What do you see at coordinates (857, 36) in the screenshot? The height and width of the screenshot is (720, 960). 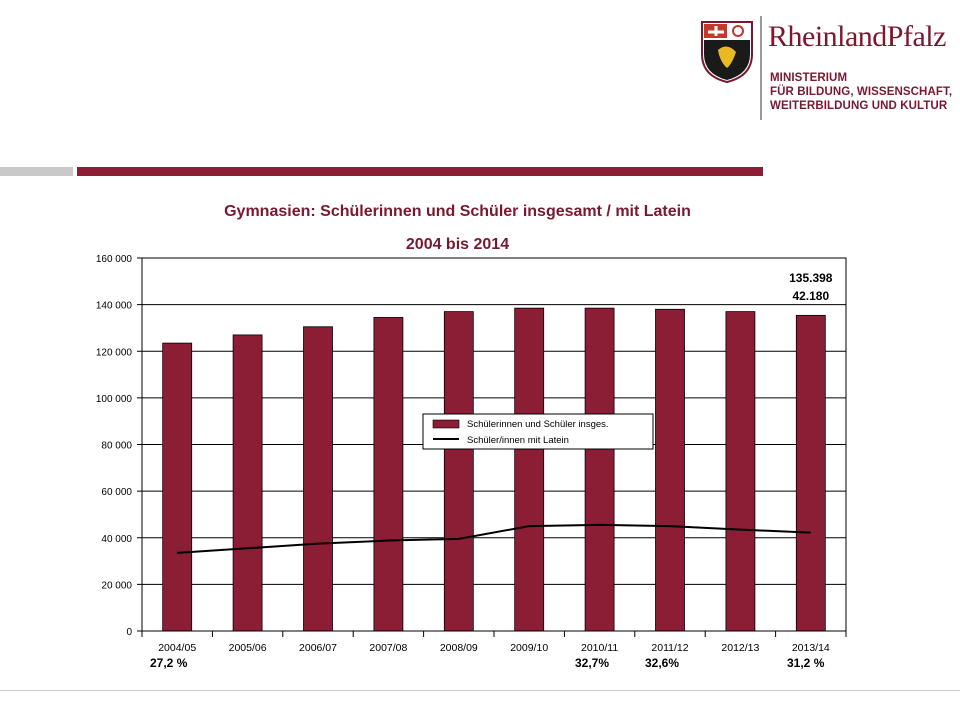 I see `logo-wordmark: RheinlandPfalz` at bounding box center [857, 36].